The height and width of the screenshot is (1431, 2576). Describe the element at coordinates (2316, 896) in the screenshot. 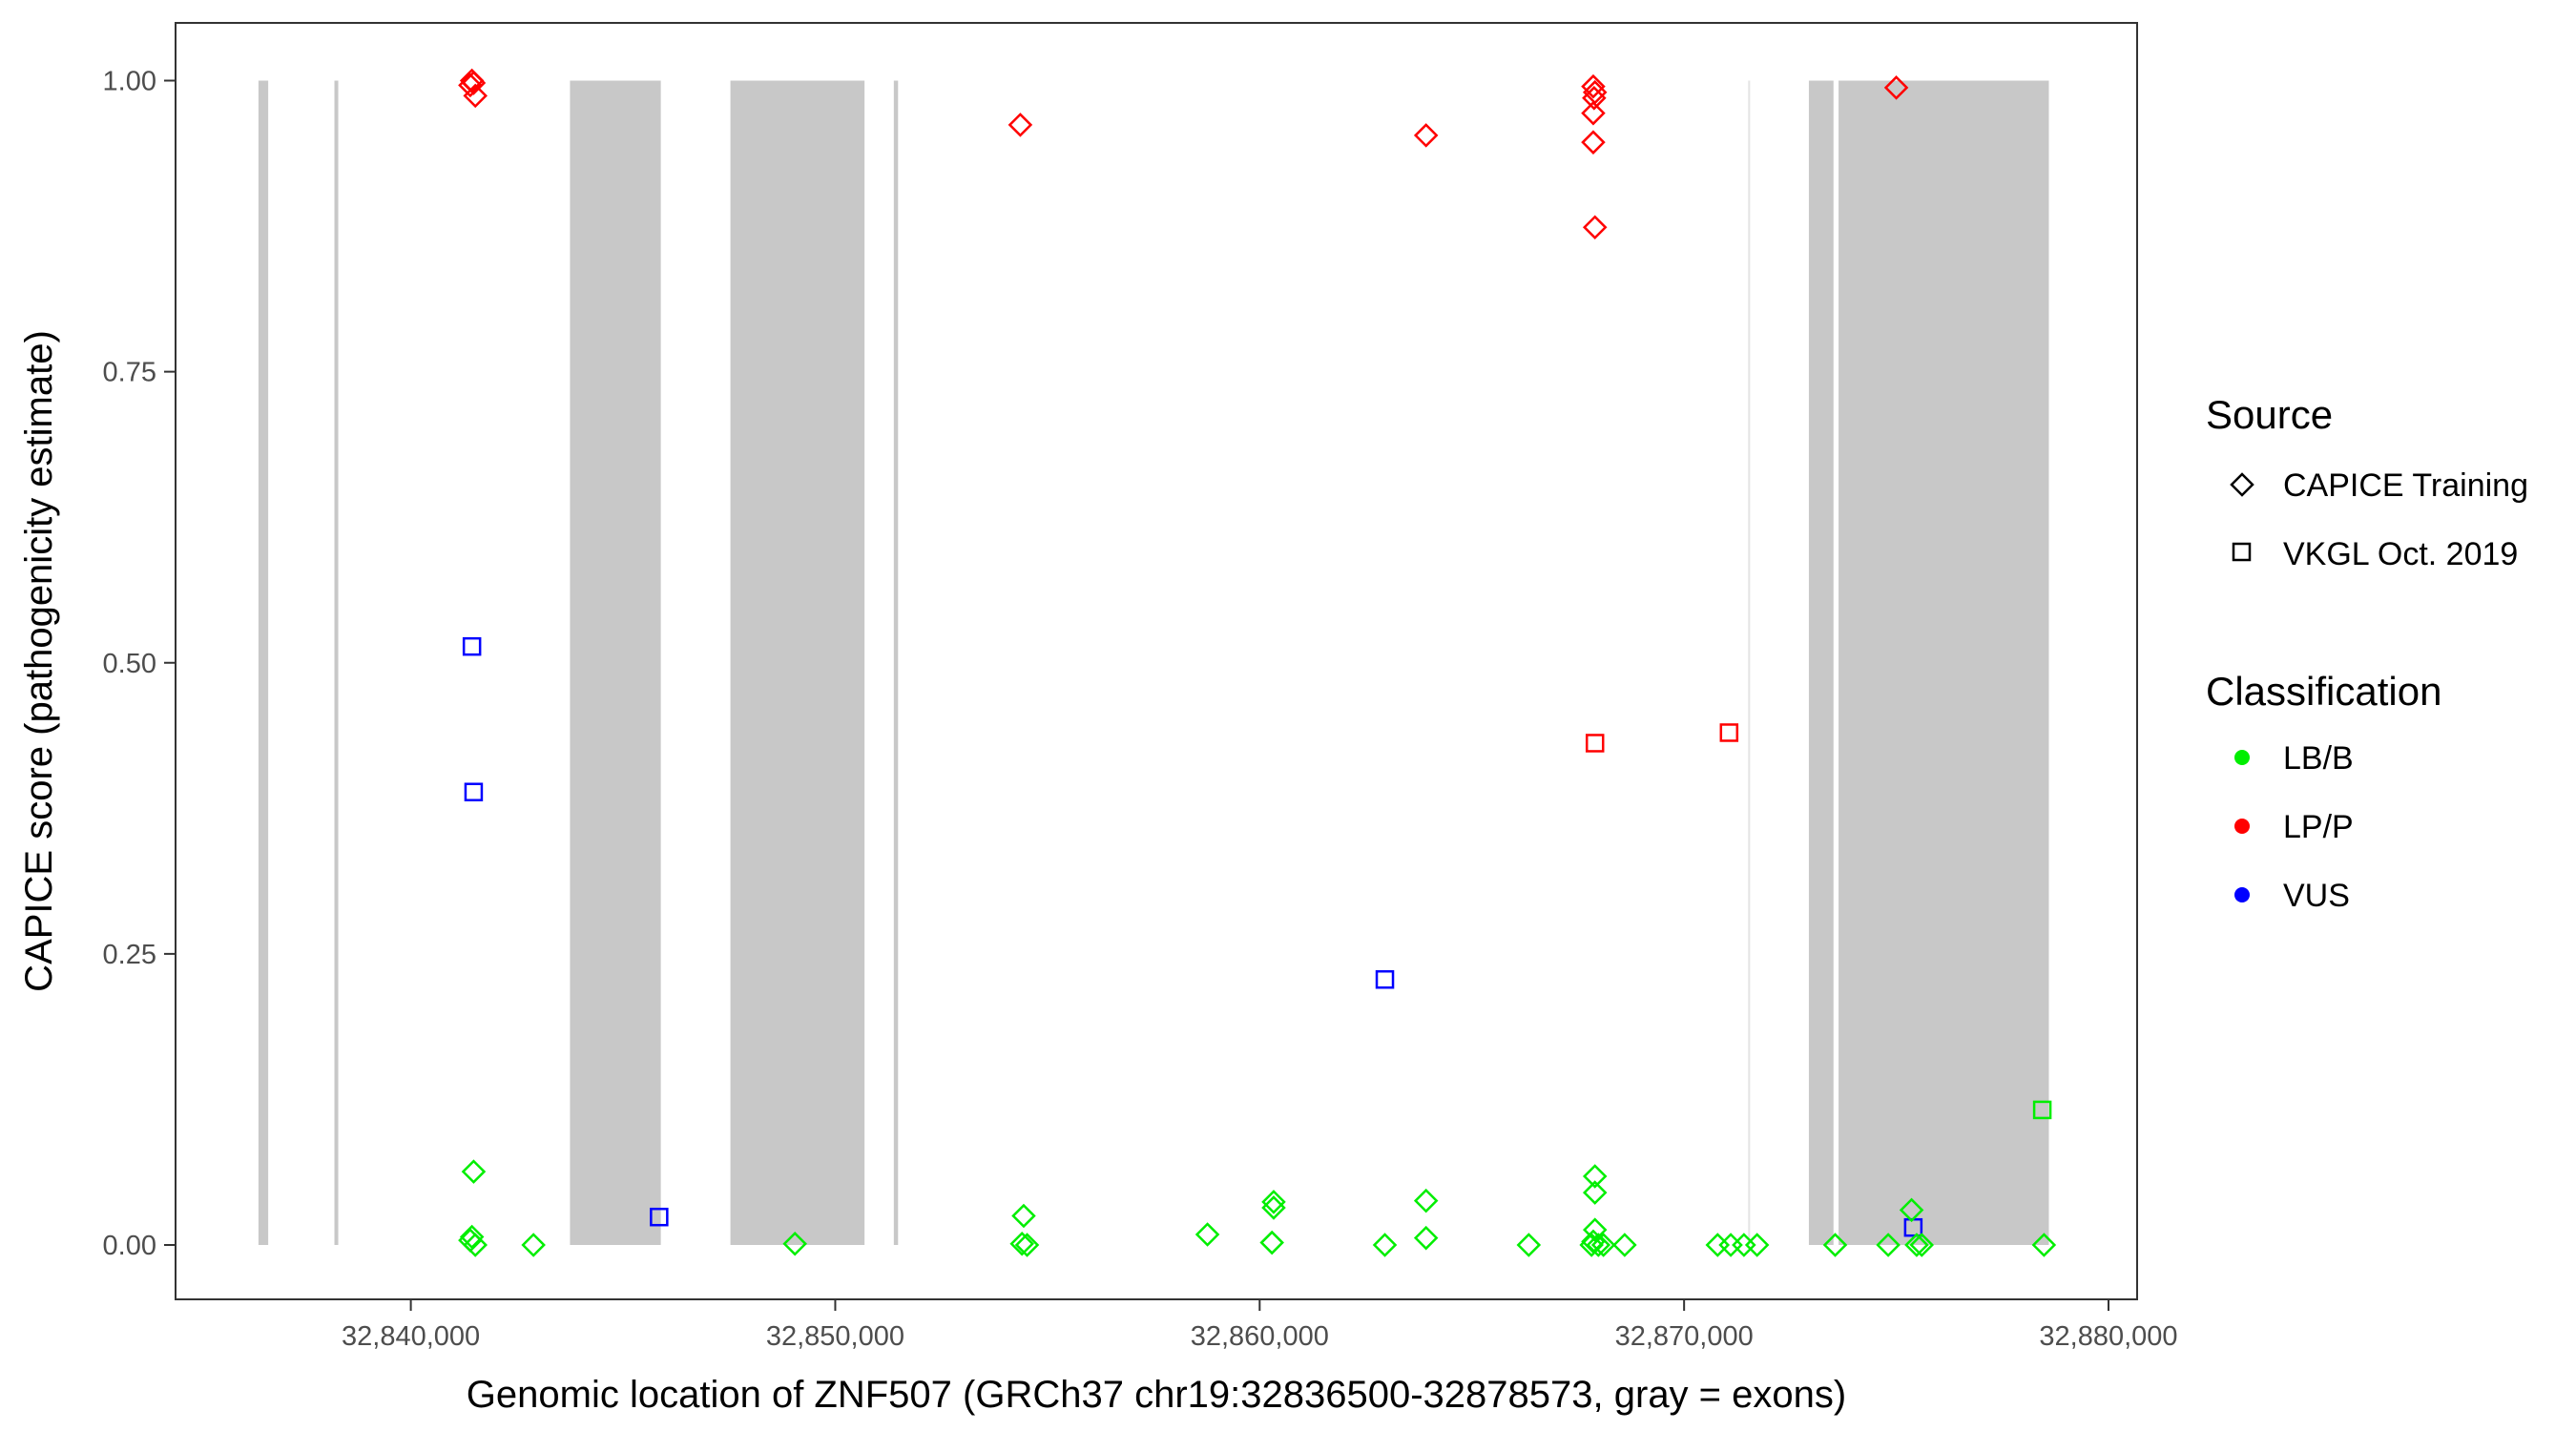

I see `legend-item-vus: VUS` at that location.